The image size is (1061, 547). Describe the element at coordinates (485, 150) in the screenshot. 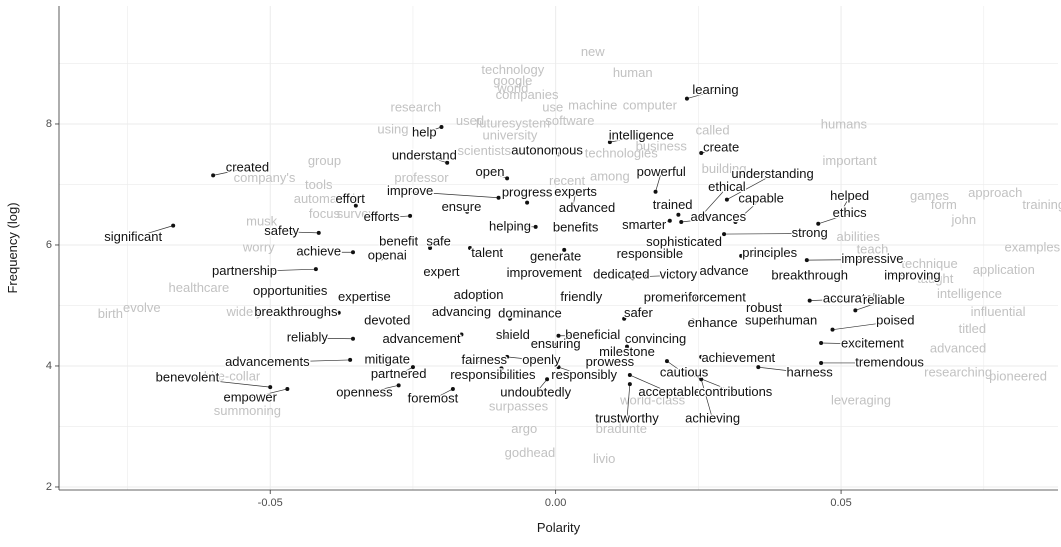

I see `background-word: scientists` at that location.